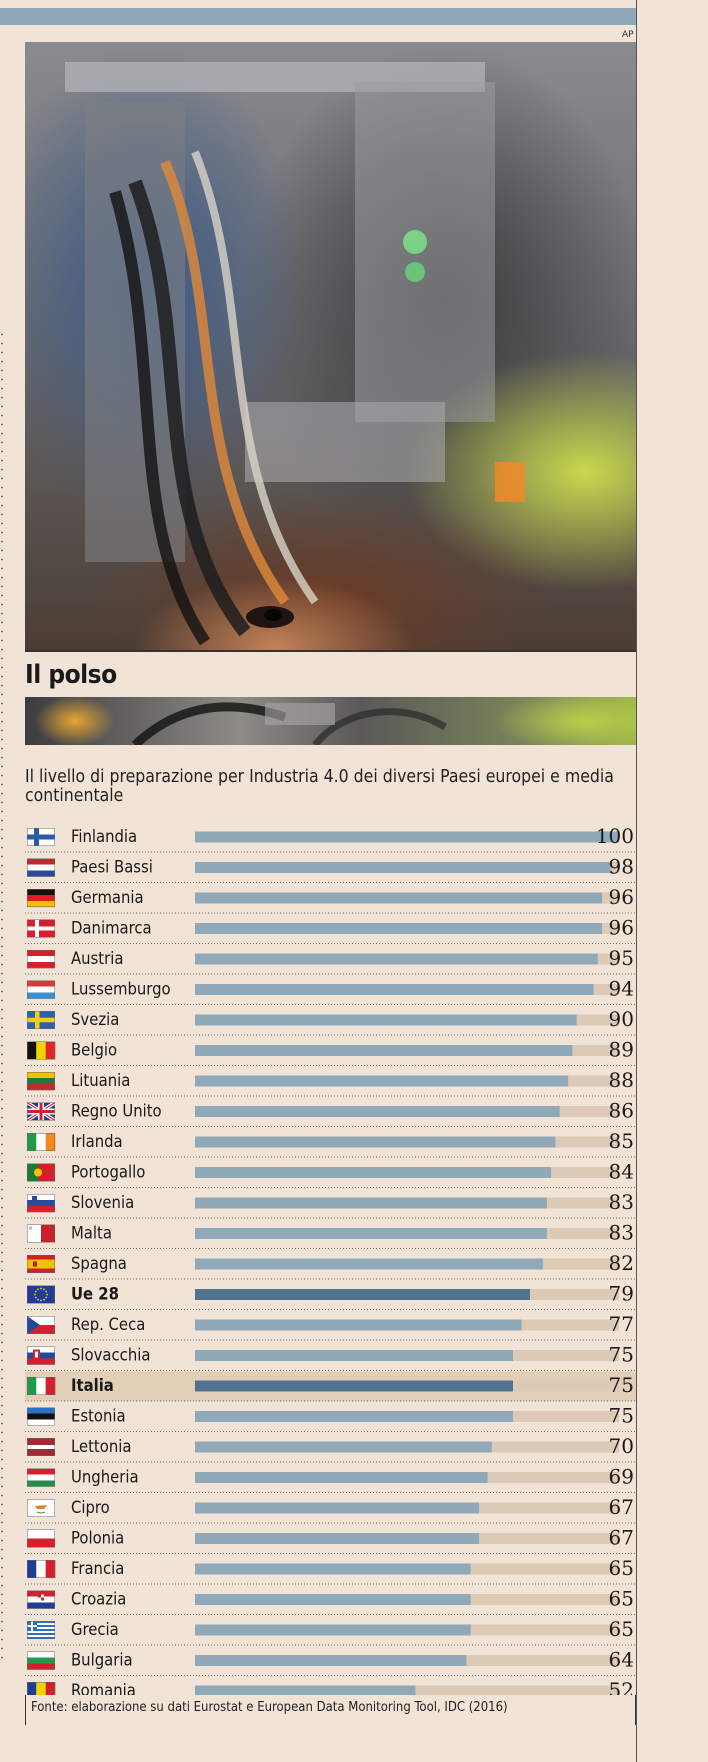 This screenshot has width=708, height=1762. What do you see at coordinates (621, 1446) in the screenshot?
I see `value-label: 70` at bounding box center [621, 1446].